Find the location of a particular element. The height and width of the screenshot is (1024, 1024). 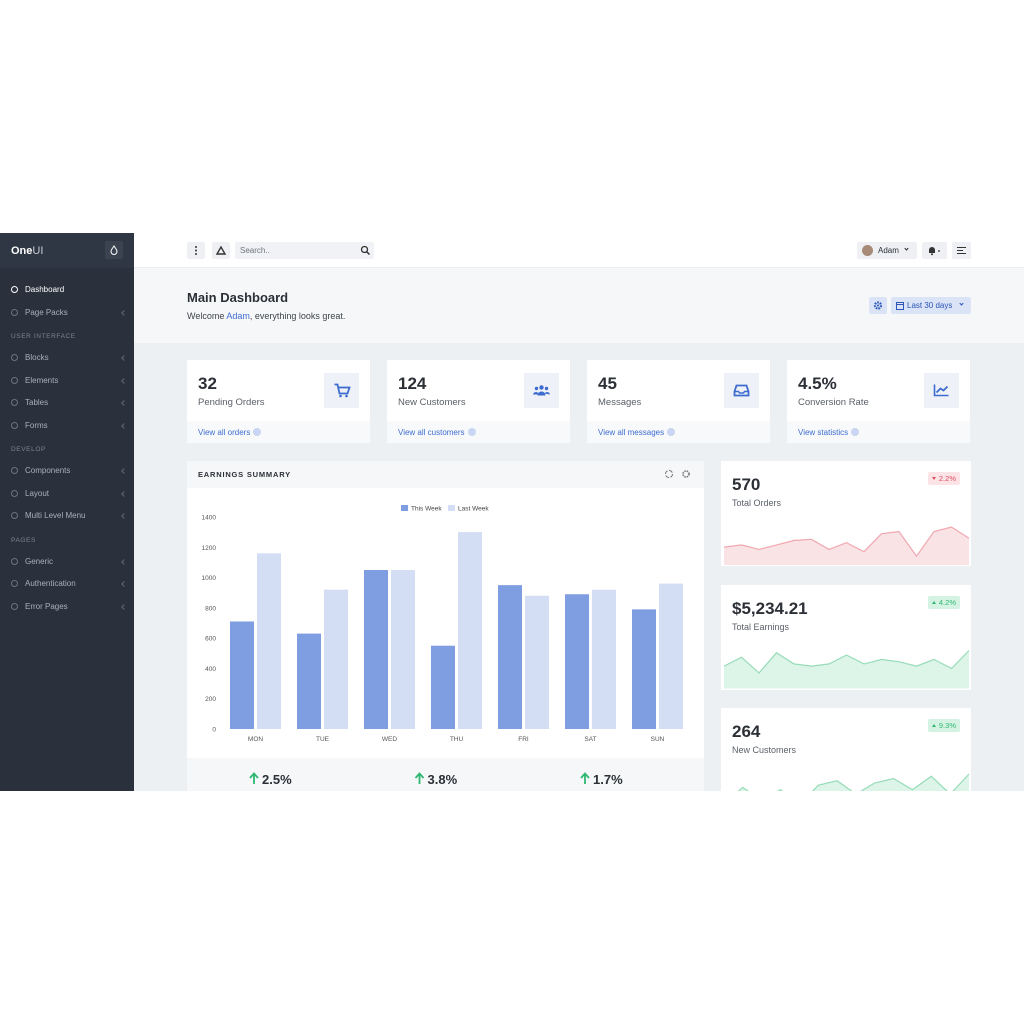

x-tick-label: THU is located at coordinates (457, 739).